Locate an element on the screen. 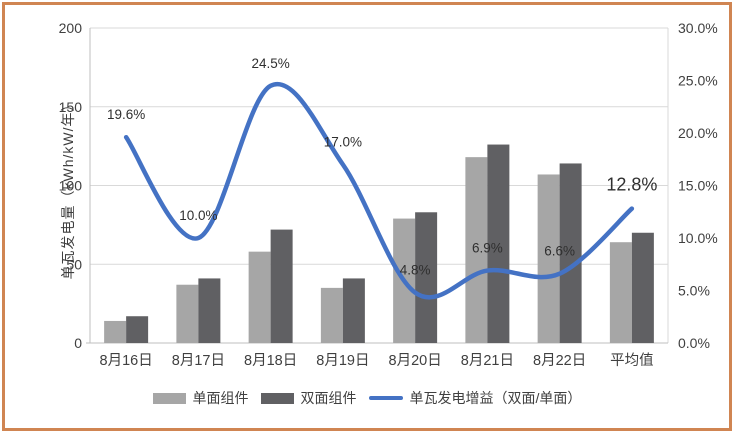  left-axis-tick-label: 0 is located at coordinates (78, 343).